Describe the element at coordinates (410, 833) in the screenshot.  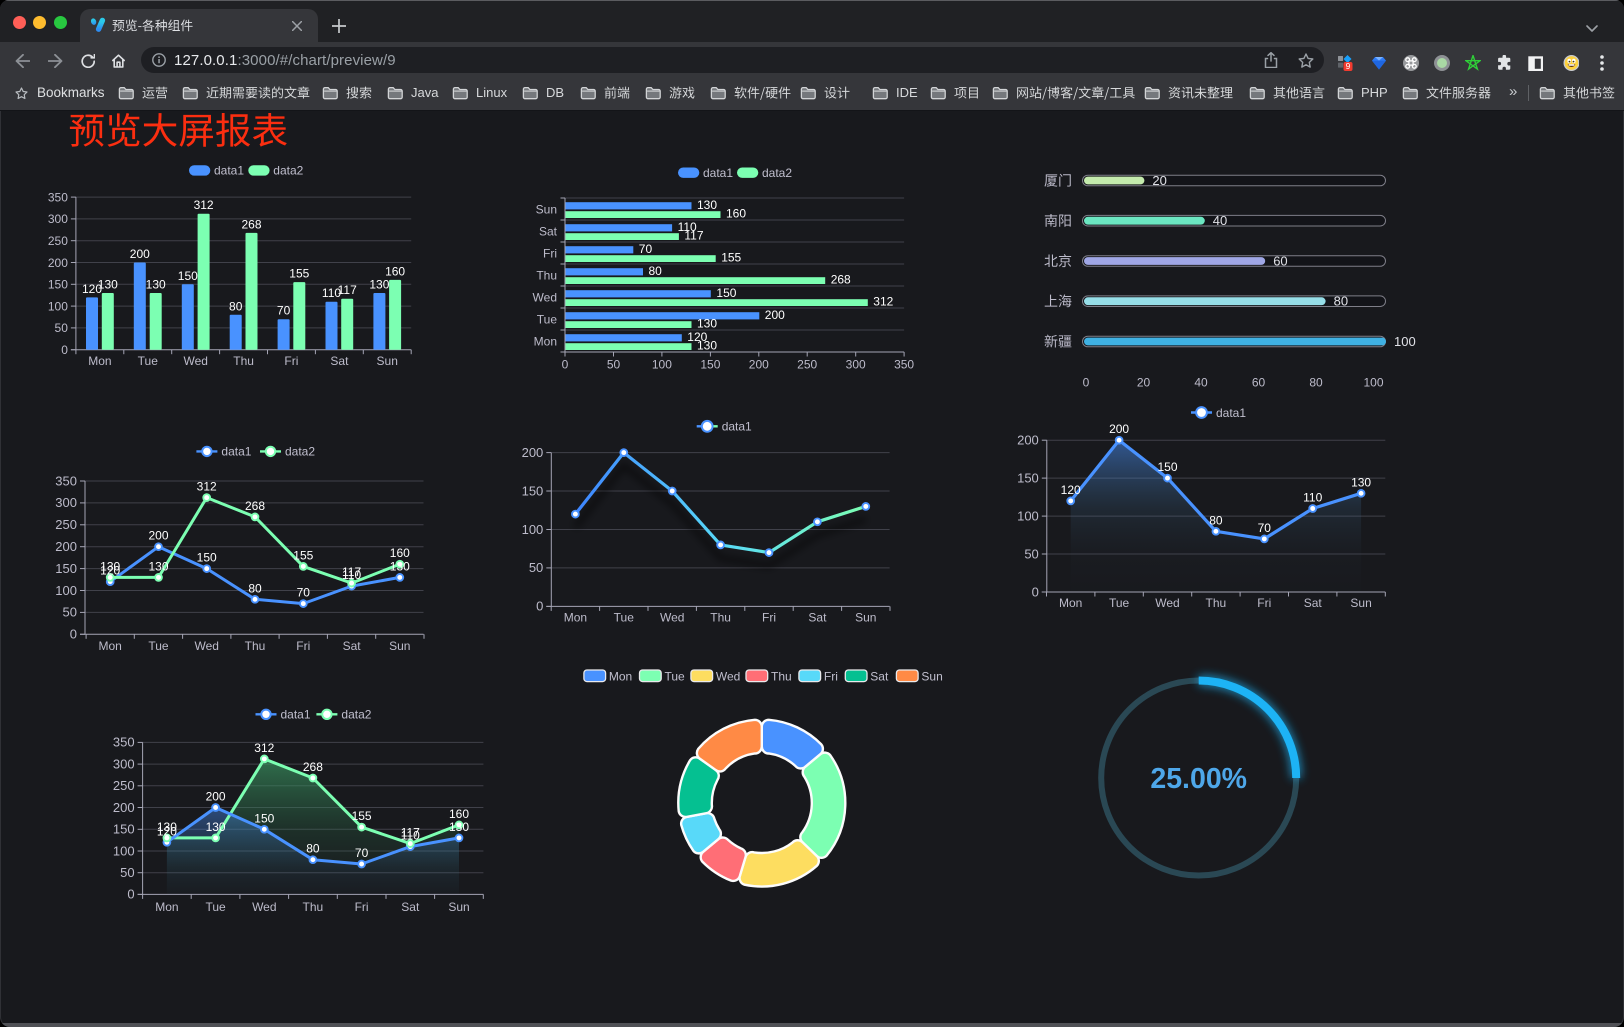
I see `svg-text: 117` at that location.